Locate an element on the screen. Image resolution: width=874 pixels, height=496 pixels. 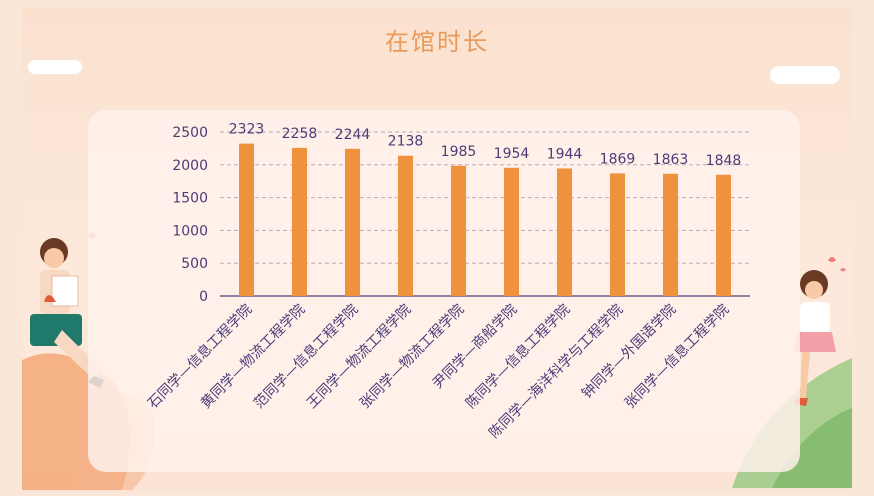
x-tick-label: 王同学—物流工程学院 is located at coordinates (359, 357).